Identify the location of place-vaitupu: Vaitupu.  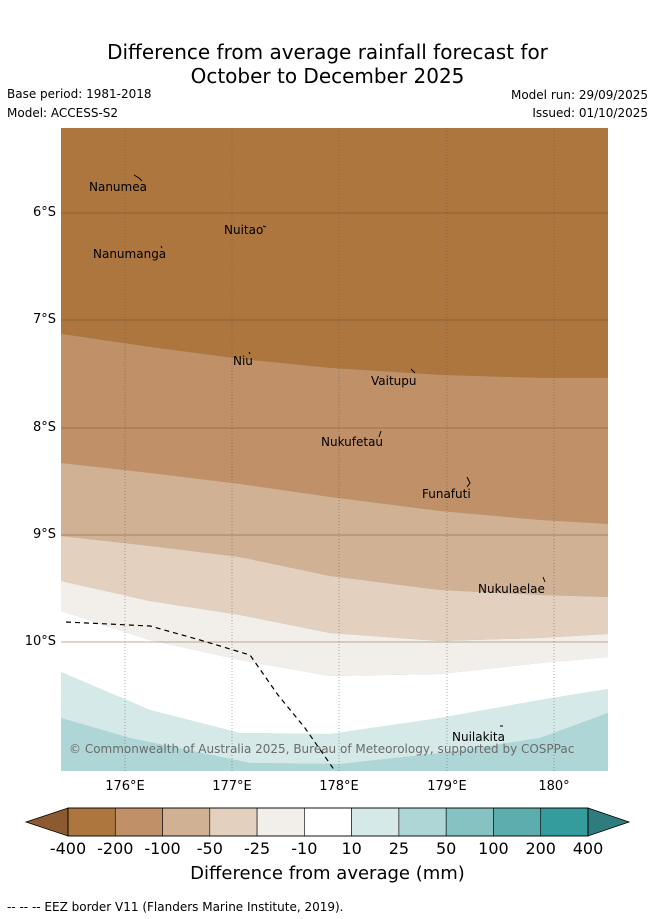
(394, 381).